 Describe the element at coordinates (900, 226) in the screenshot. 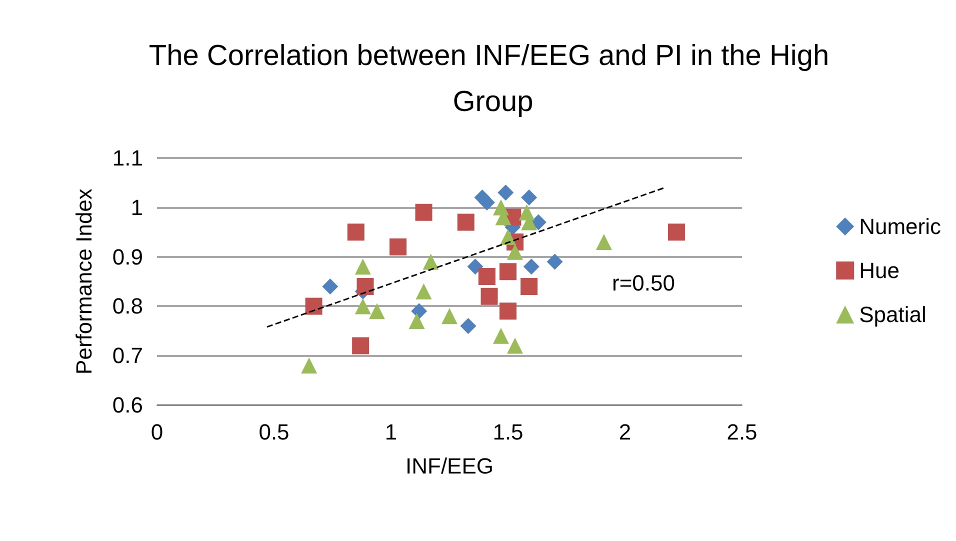

I see `legend-label: Numeric` at that location.